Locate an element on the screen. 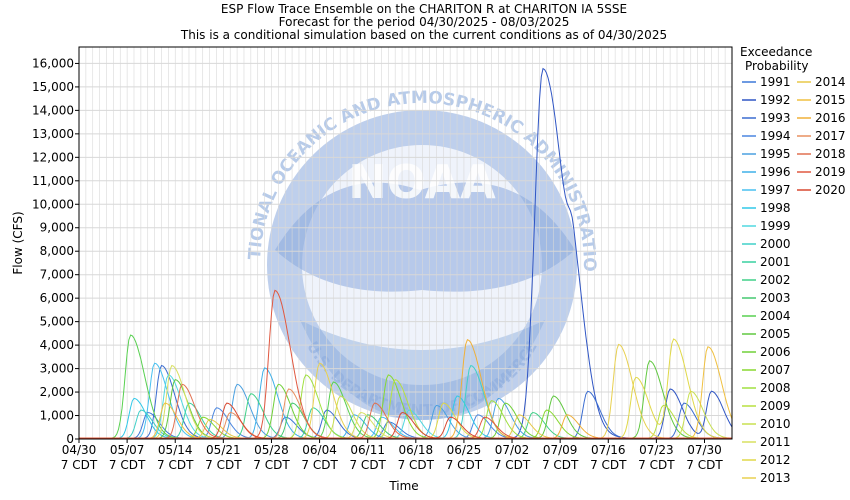  x-tick-label-line: 06/18 is located at coordinates (416, 450).